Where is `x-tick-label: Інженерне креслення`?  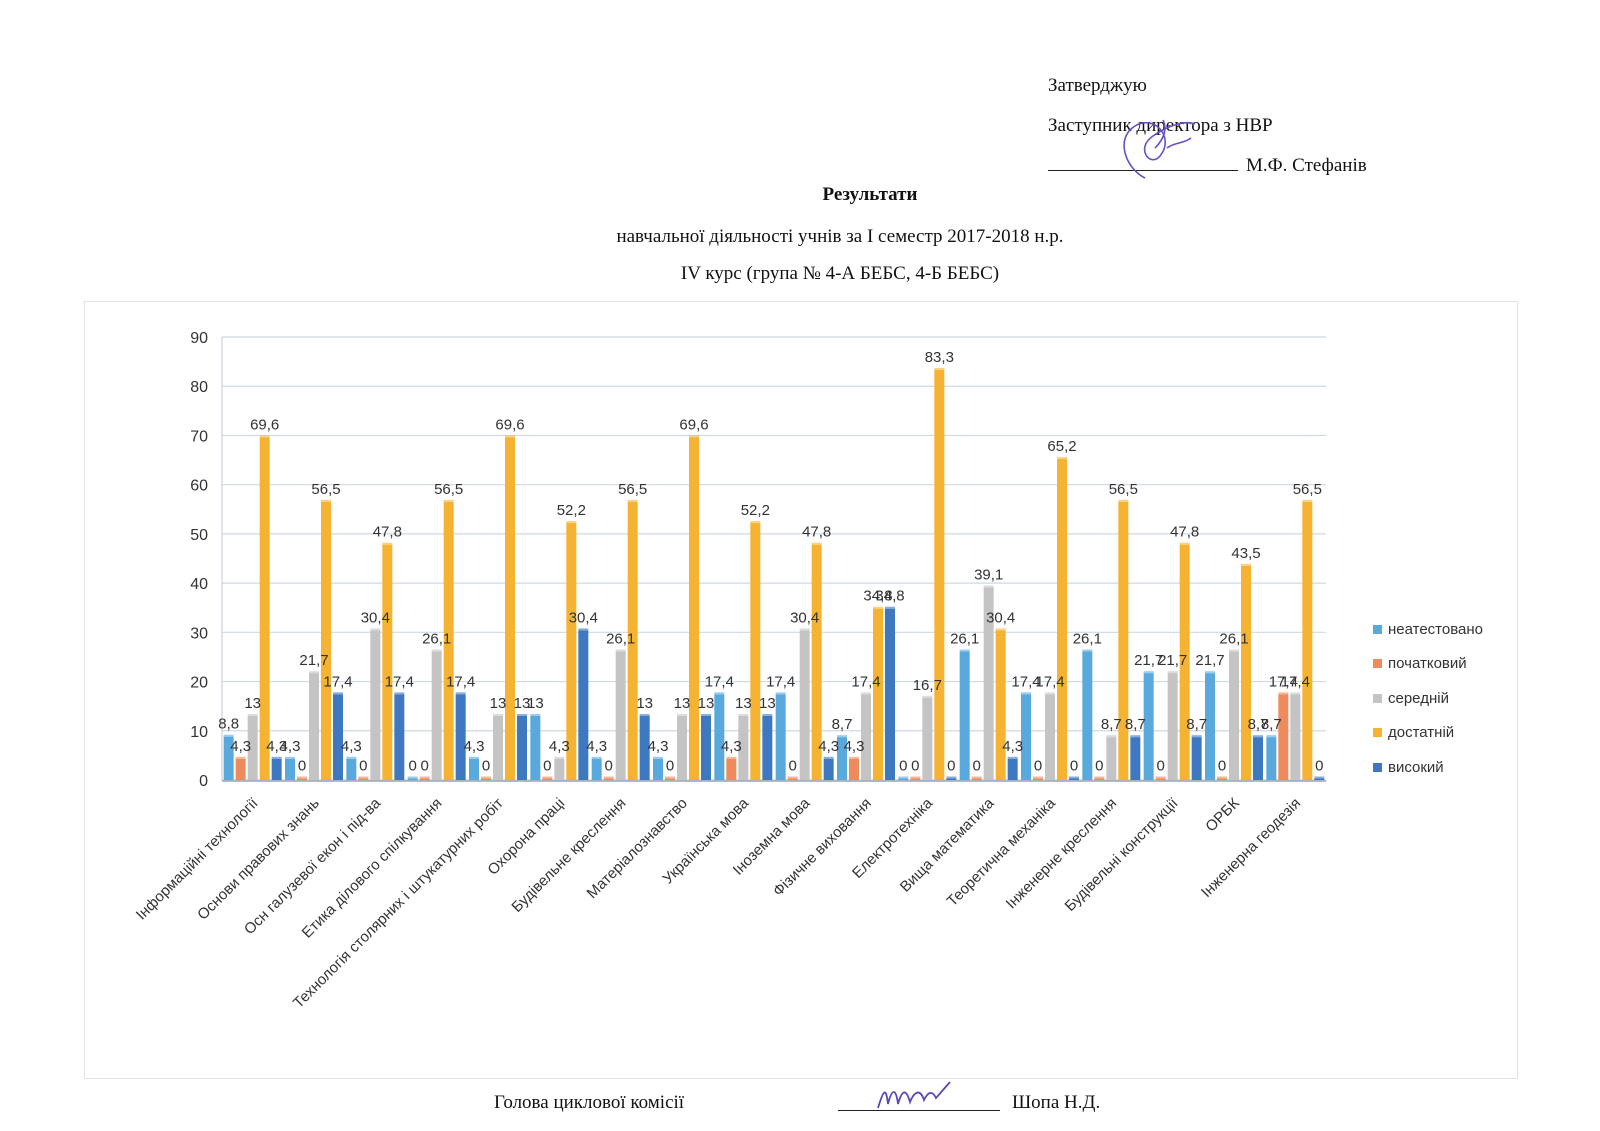 x-tick-label: Інженерне креслення is located at coordinates (1061, 853).